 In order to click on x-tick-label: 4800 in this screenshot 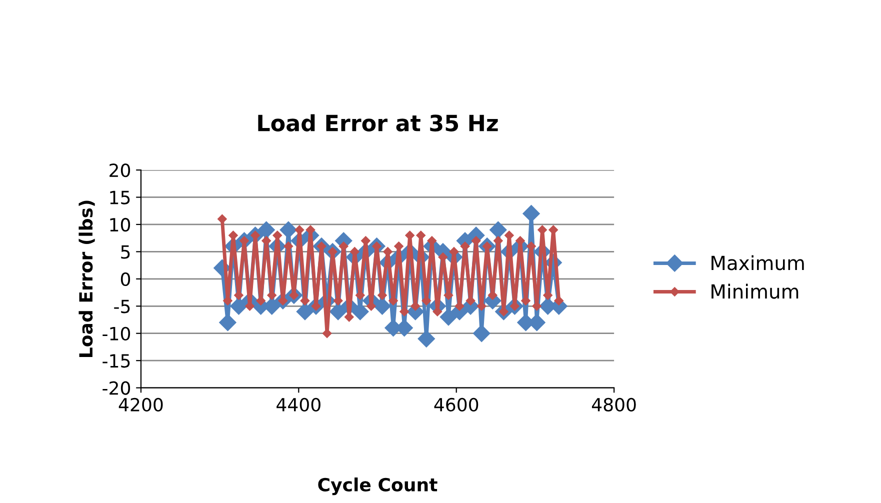, I will do `click(614, 405)`.